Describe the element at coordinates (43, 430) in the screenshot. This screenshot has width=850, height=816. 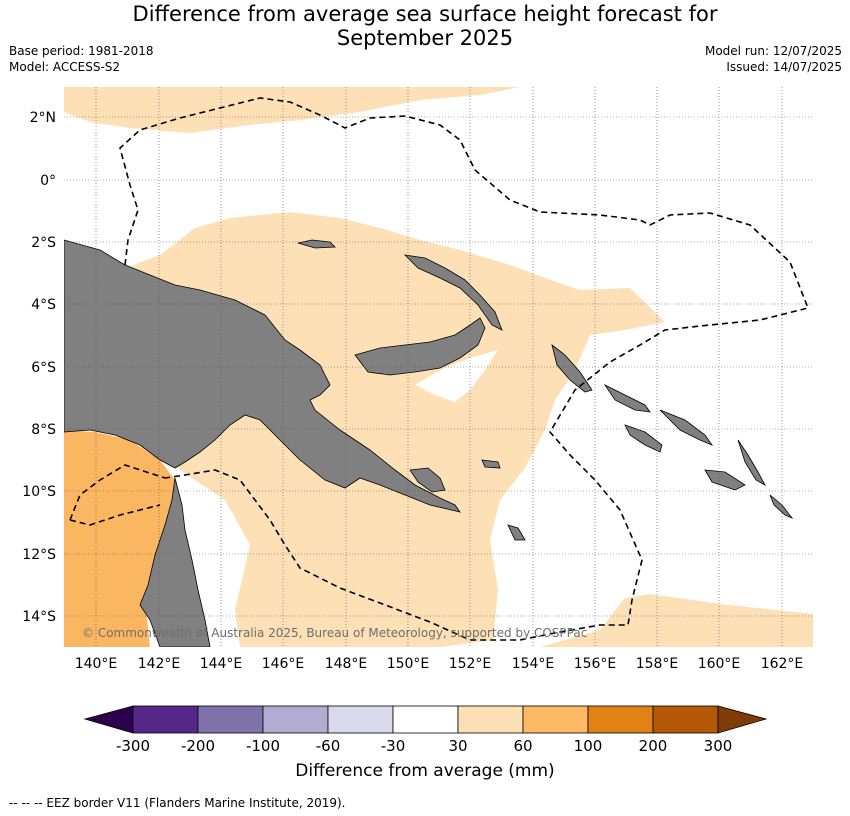
I see `lat-label: 8°S` at that location.